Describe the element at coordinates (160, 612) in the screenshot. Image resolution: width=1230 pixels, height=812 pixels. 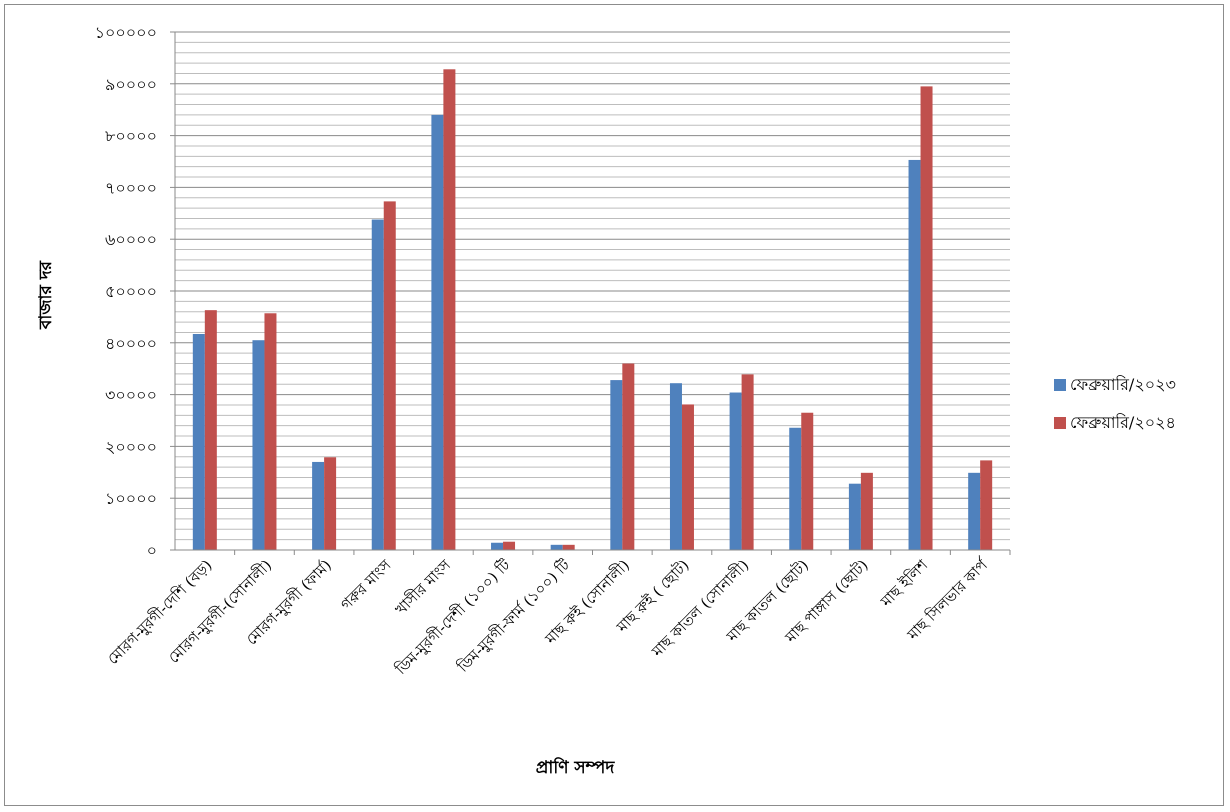
I see `x-tick-label: মোরগ-মুরগী-দেশি (বড়)` at that location.